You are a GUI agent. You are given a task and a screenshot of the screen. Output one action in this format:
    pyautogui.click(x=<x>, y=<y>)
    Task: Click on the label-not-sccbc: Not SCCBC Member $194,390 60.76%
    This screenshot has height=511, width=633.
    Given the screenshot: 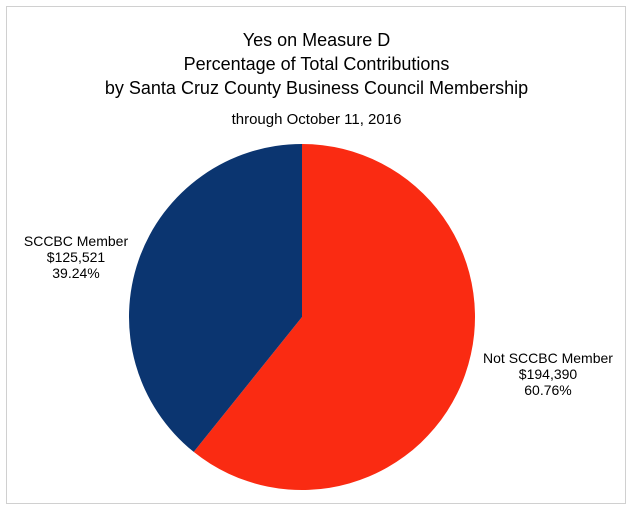 What is the action you would take?
    pyautogui.click(x=548, y=374)
    